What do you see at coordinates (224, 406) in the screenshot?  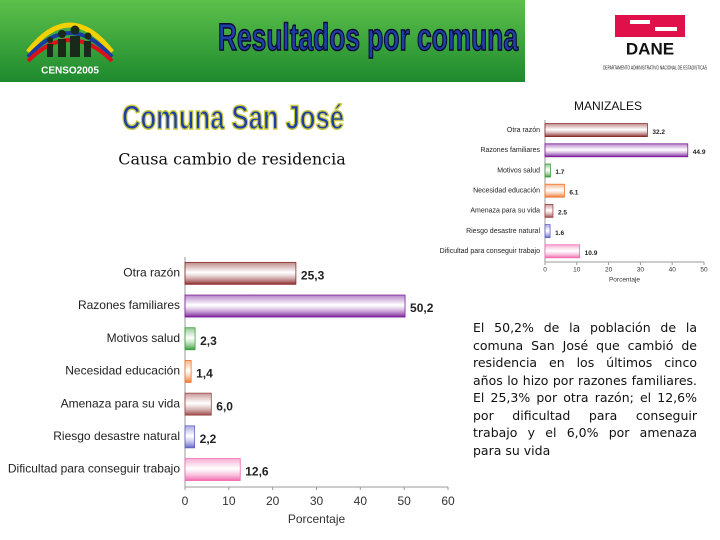 I see `value-label: 6,0` at bounding box center [224, 406].